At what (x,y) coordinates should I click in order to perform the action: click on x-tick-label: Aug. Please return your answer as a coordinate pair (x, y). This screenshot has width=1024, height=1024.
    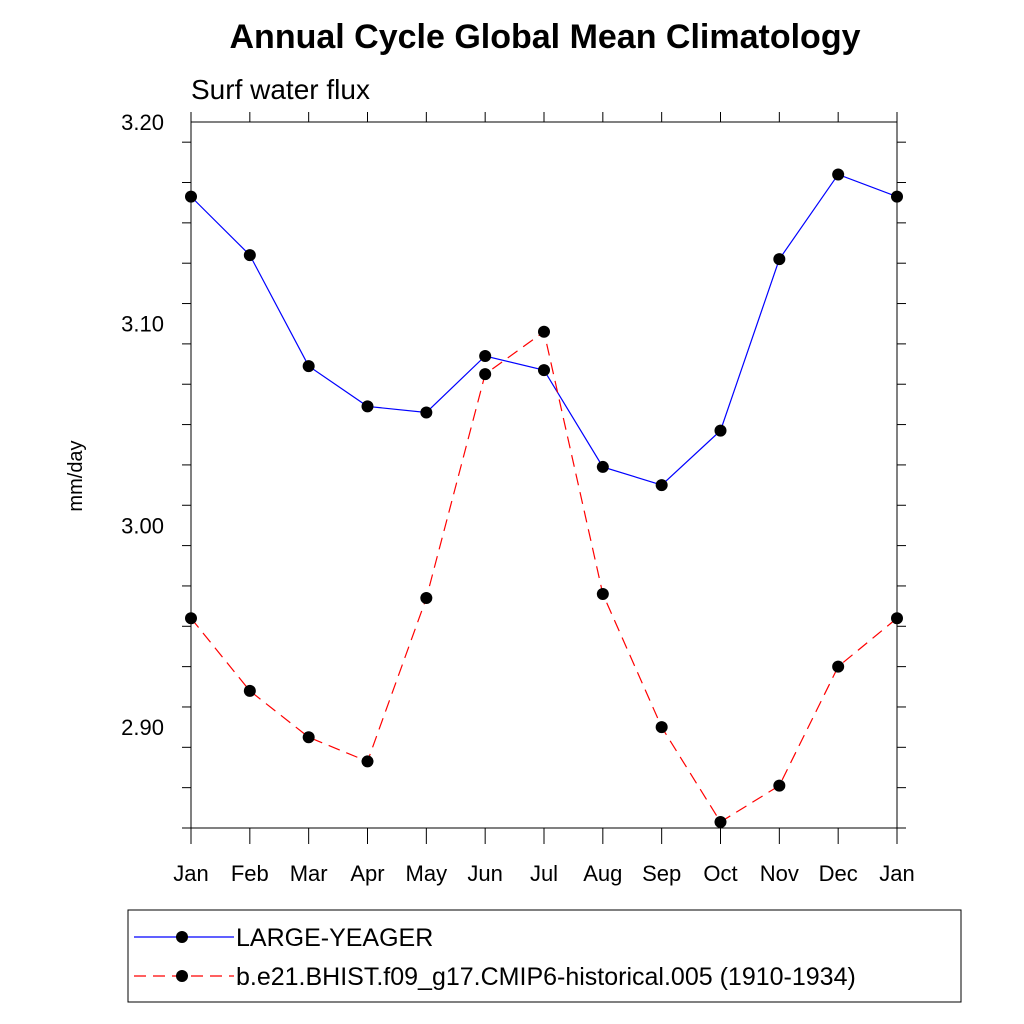
    Looking at the image, I should click on (602, 873).